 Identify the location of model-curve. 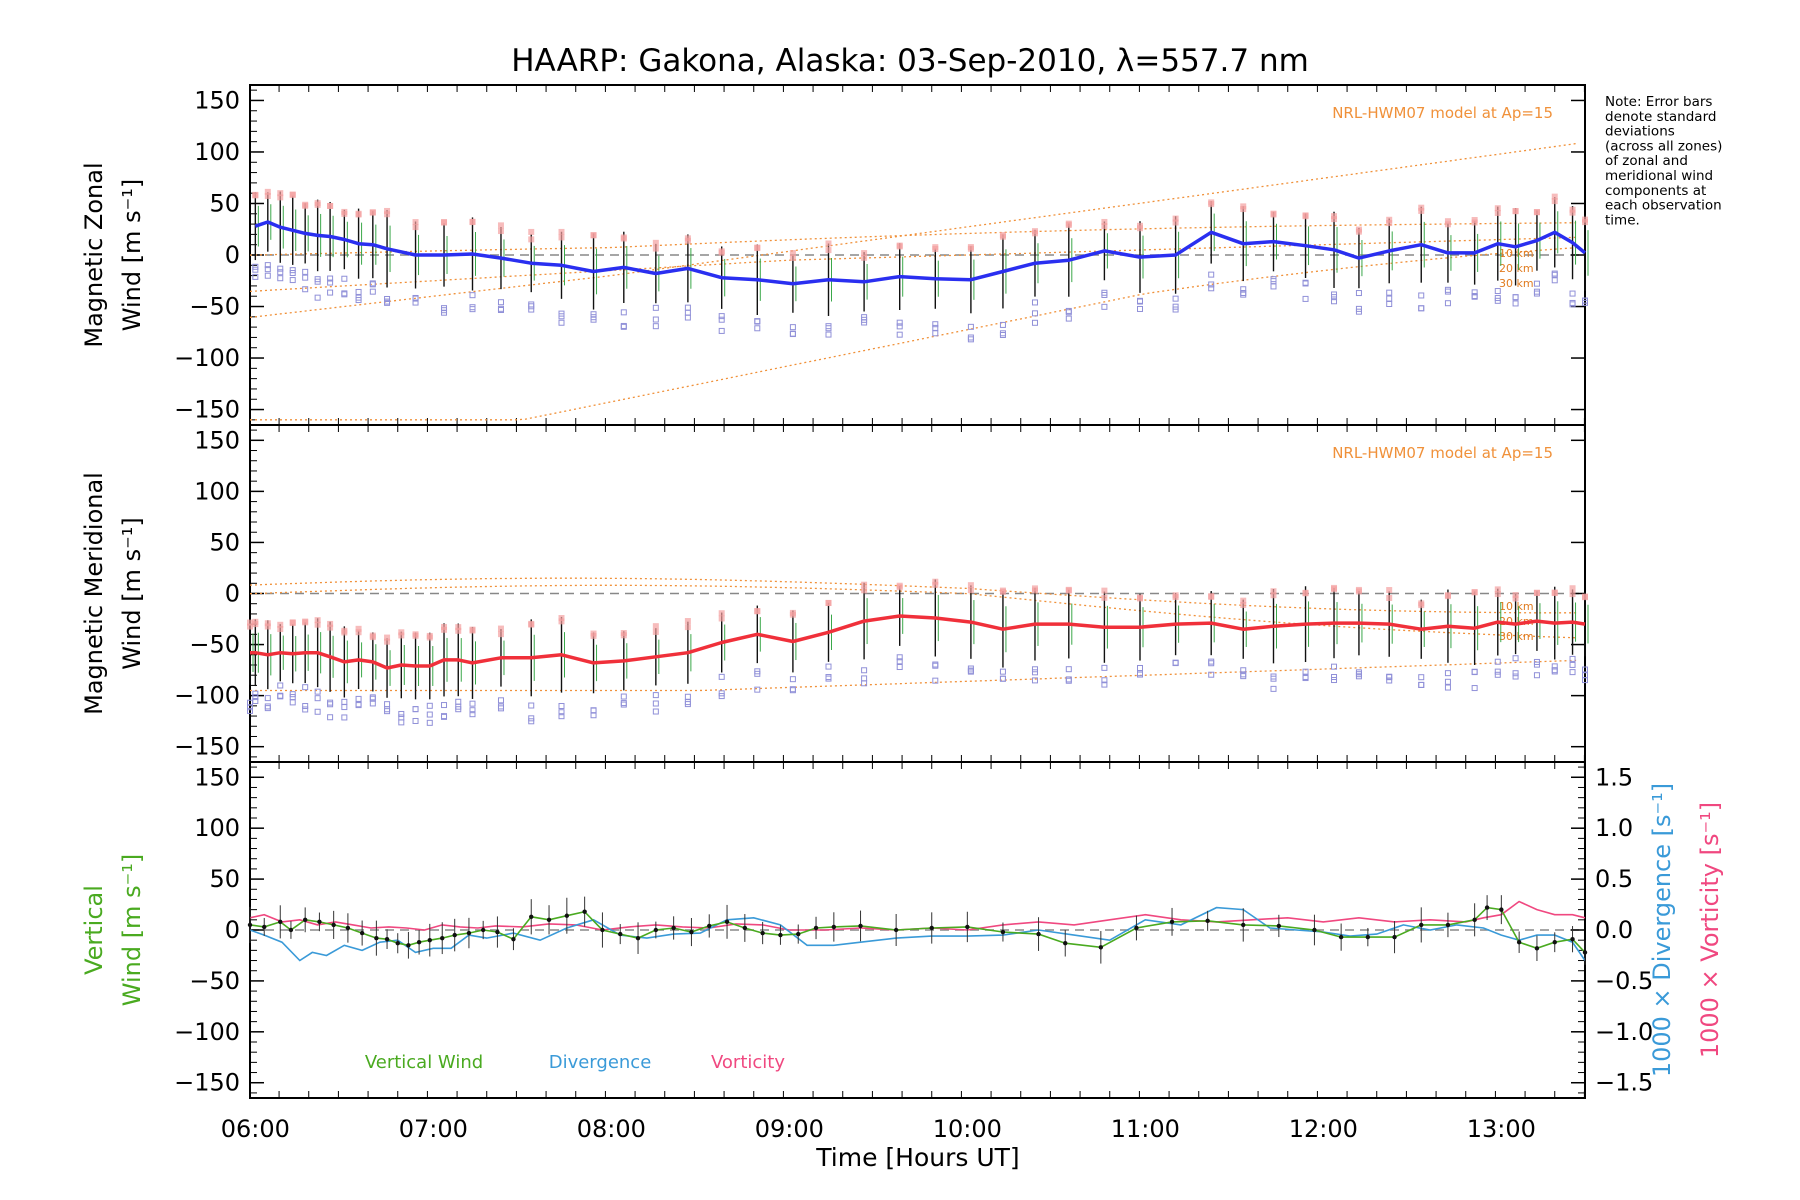
(913, 611).